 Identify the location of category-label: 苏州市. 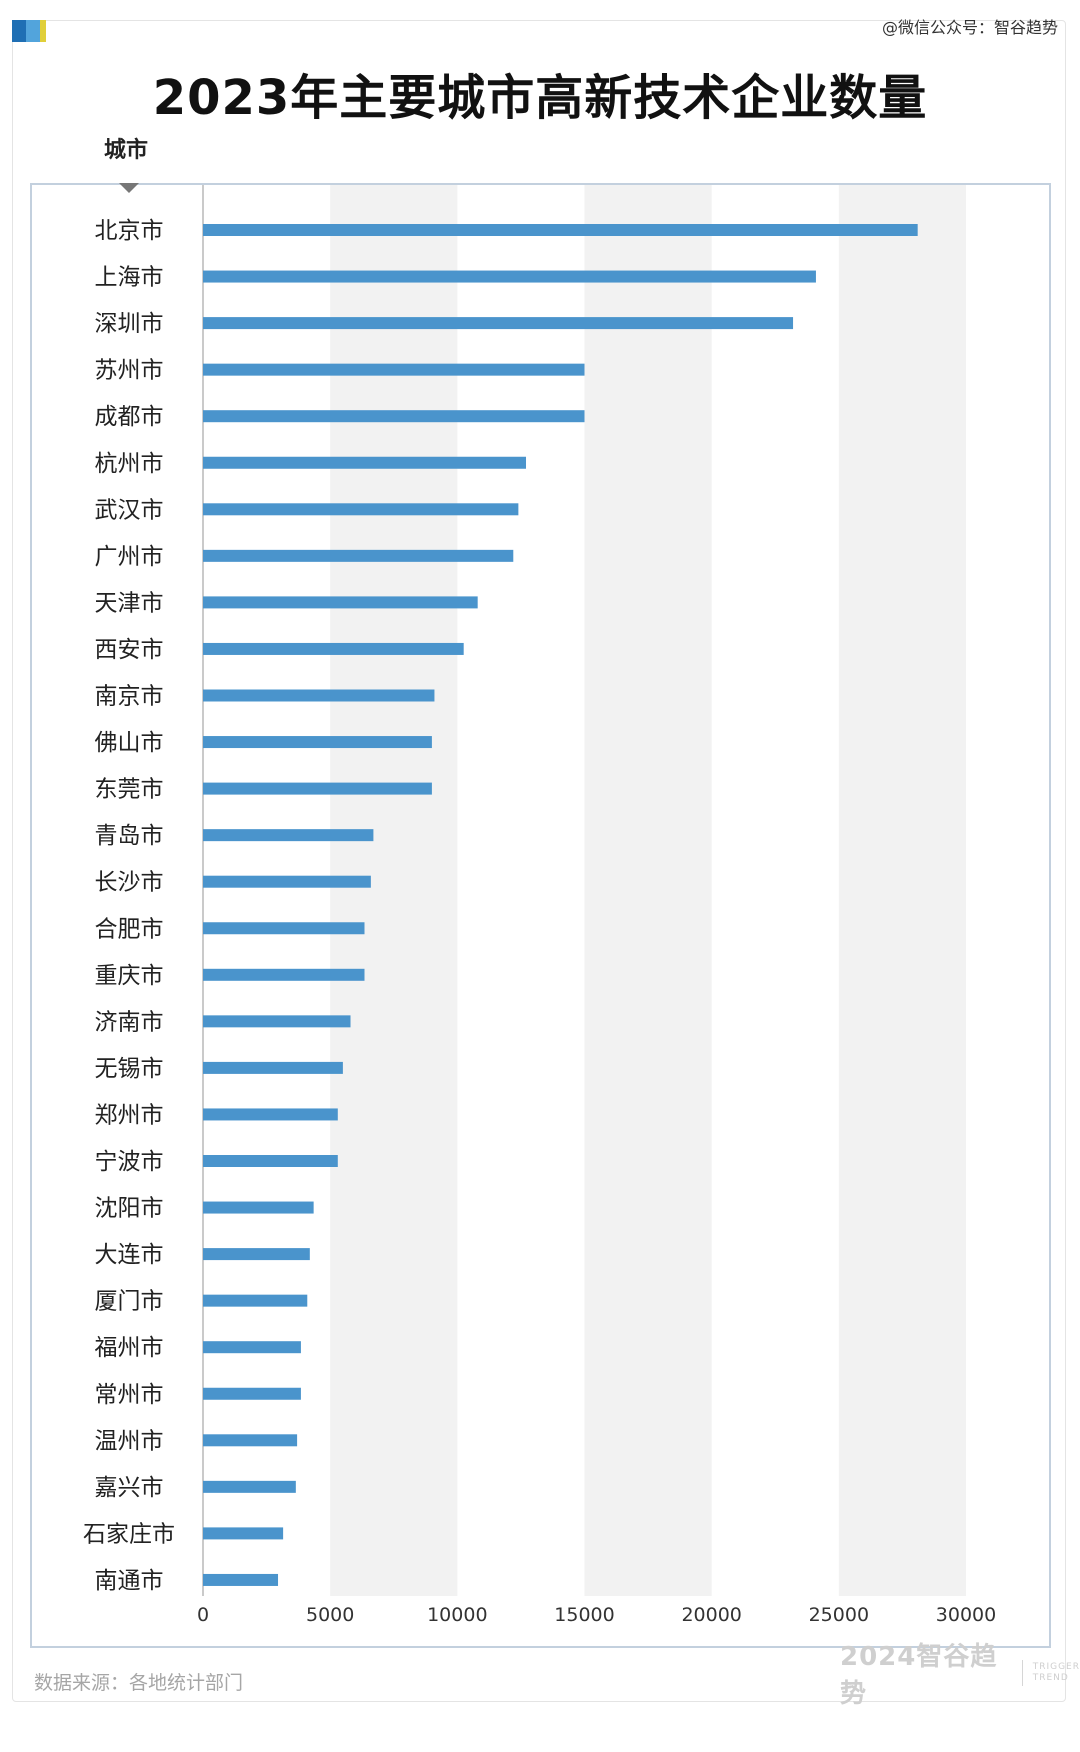
(129, 371).